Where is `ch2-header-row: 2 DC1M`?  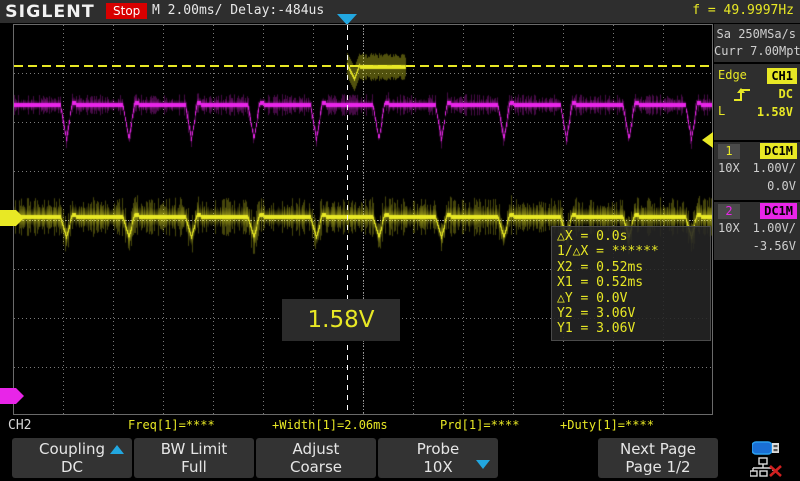 ch2-header-row: 2 DC1M is located at coordinates (757, 211).